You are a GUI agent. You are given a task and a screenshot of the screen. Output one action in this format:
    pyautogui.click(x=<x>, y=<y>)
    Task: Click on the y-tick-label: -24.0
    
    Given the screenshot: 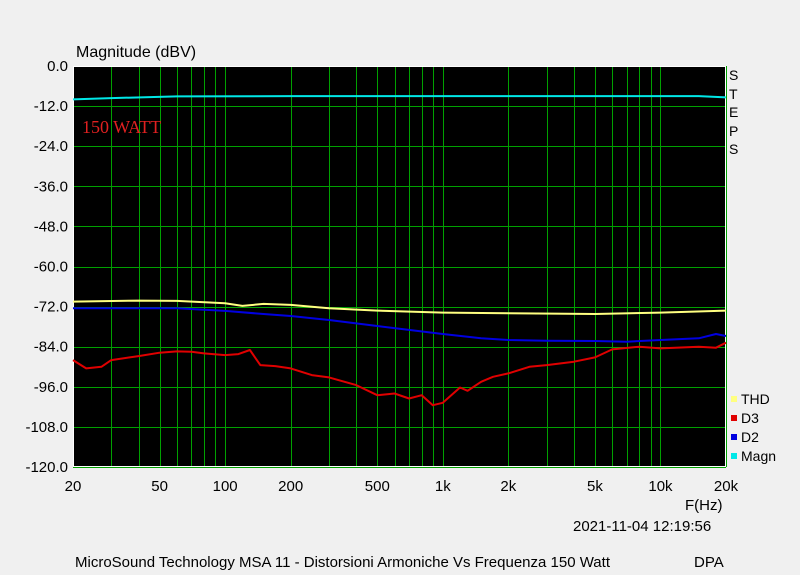 What is the action you would take?
    pyautogui.click(x=51, y=146)
    